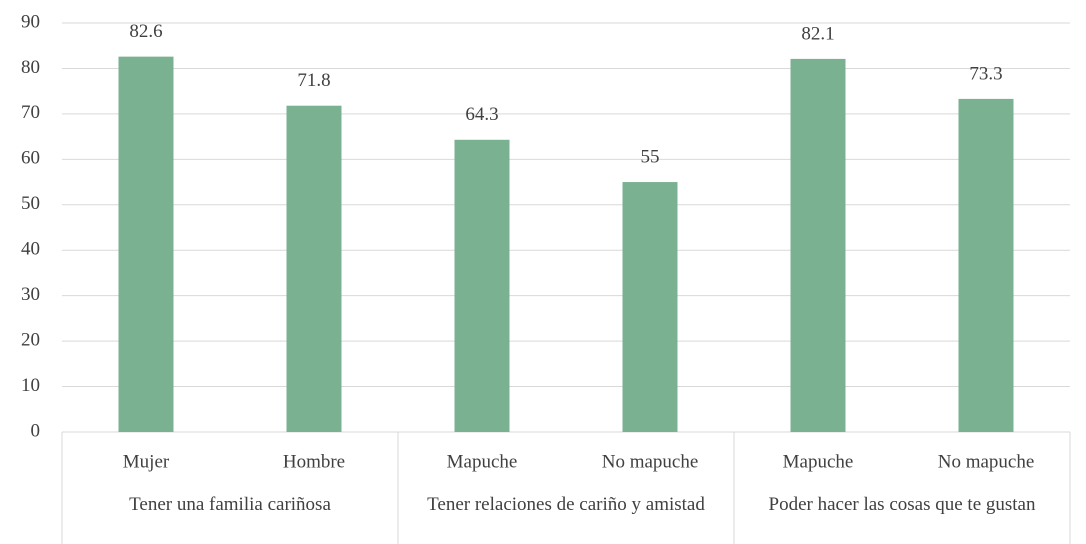 This screenshot has height=544, width=1086. What do you see at coordinates (313, 80) in the screenshot?
I see `data-label: 71.8` at bounding box center [313, 80].